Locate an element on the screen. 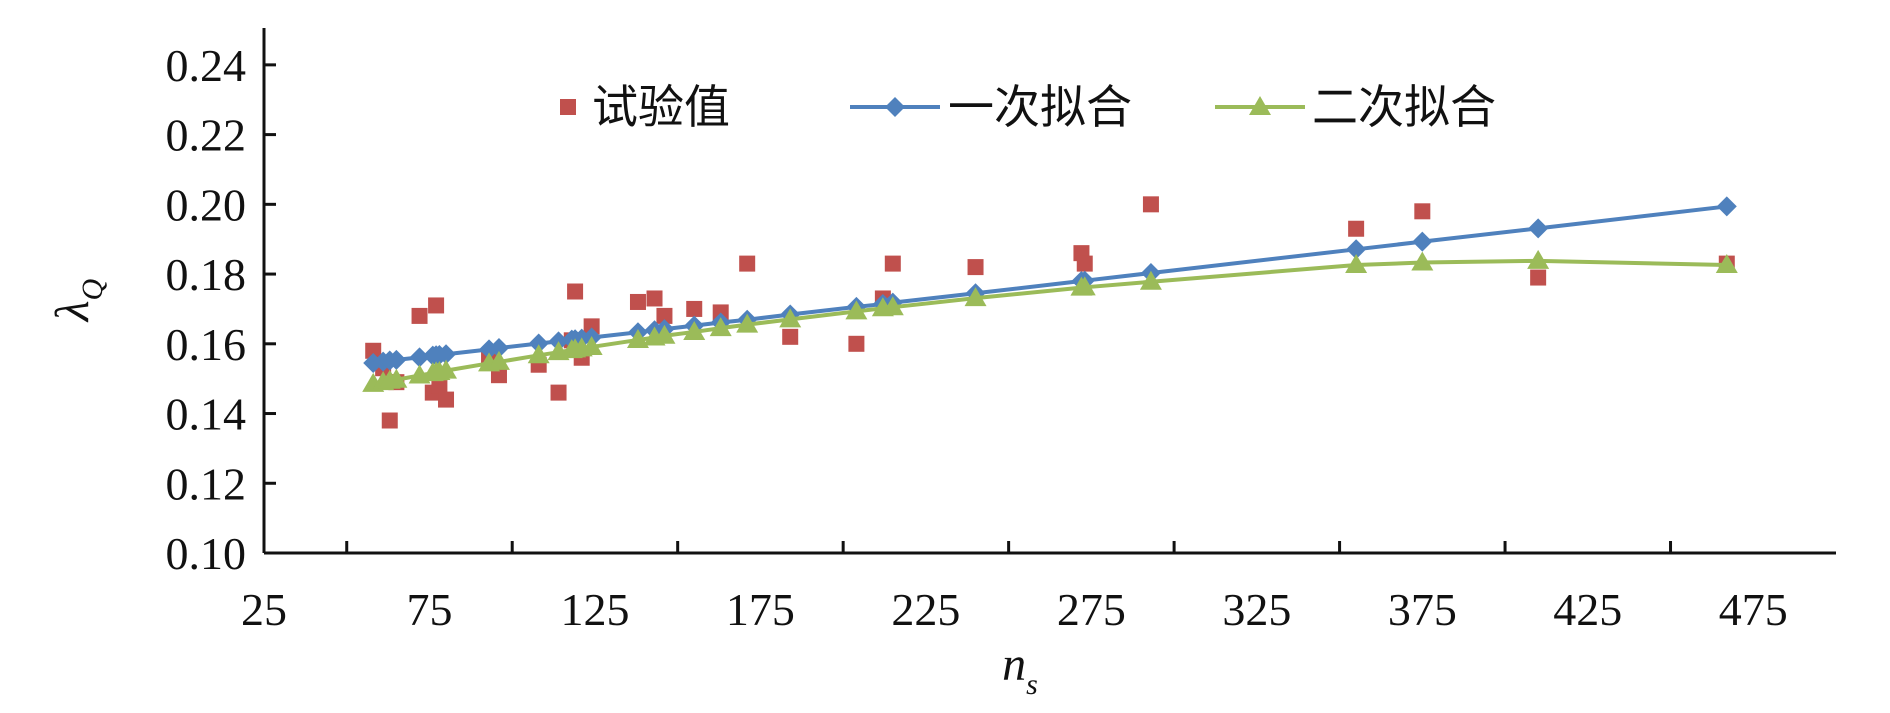  x-tick-label: 475 is located at coordinates (1753, 609).